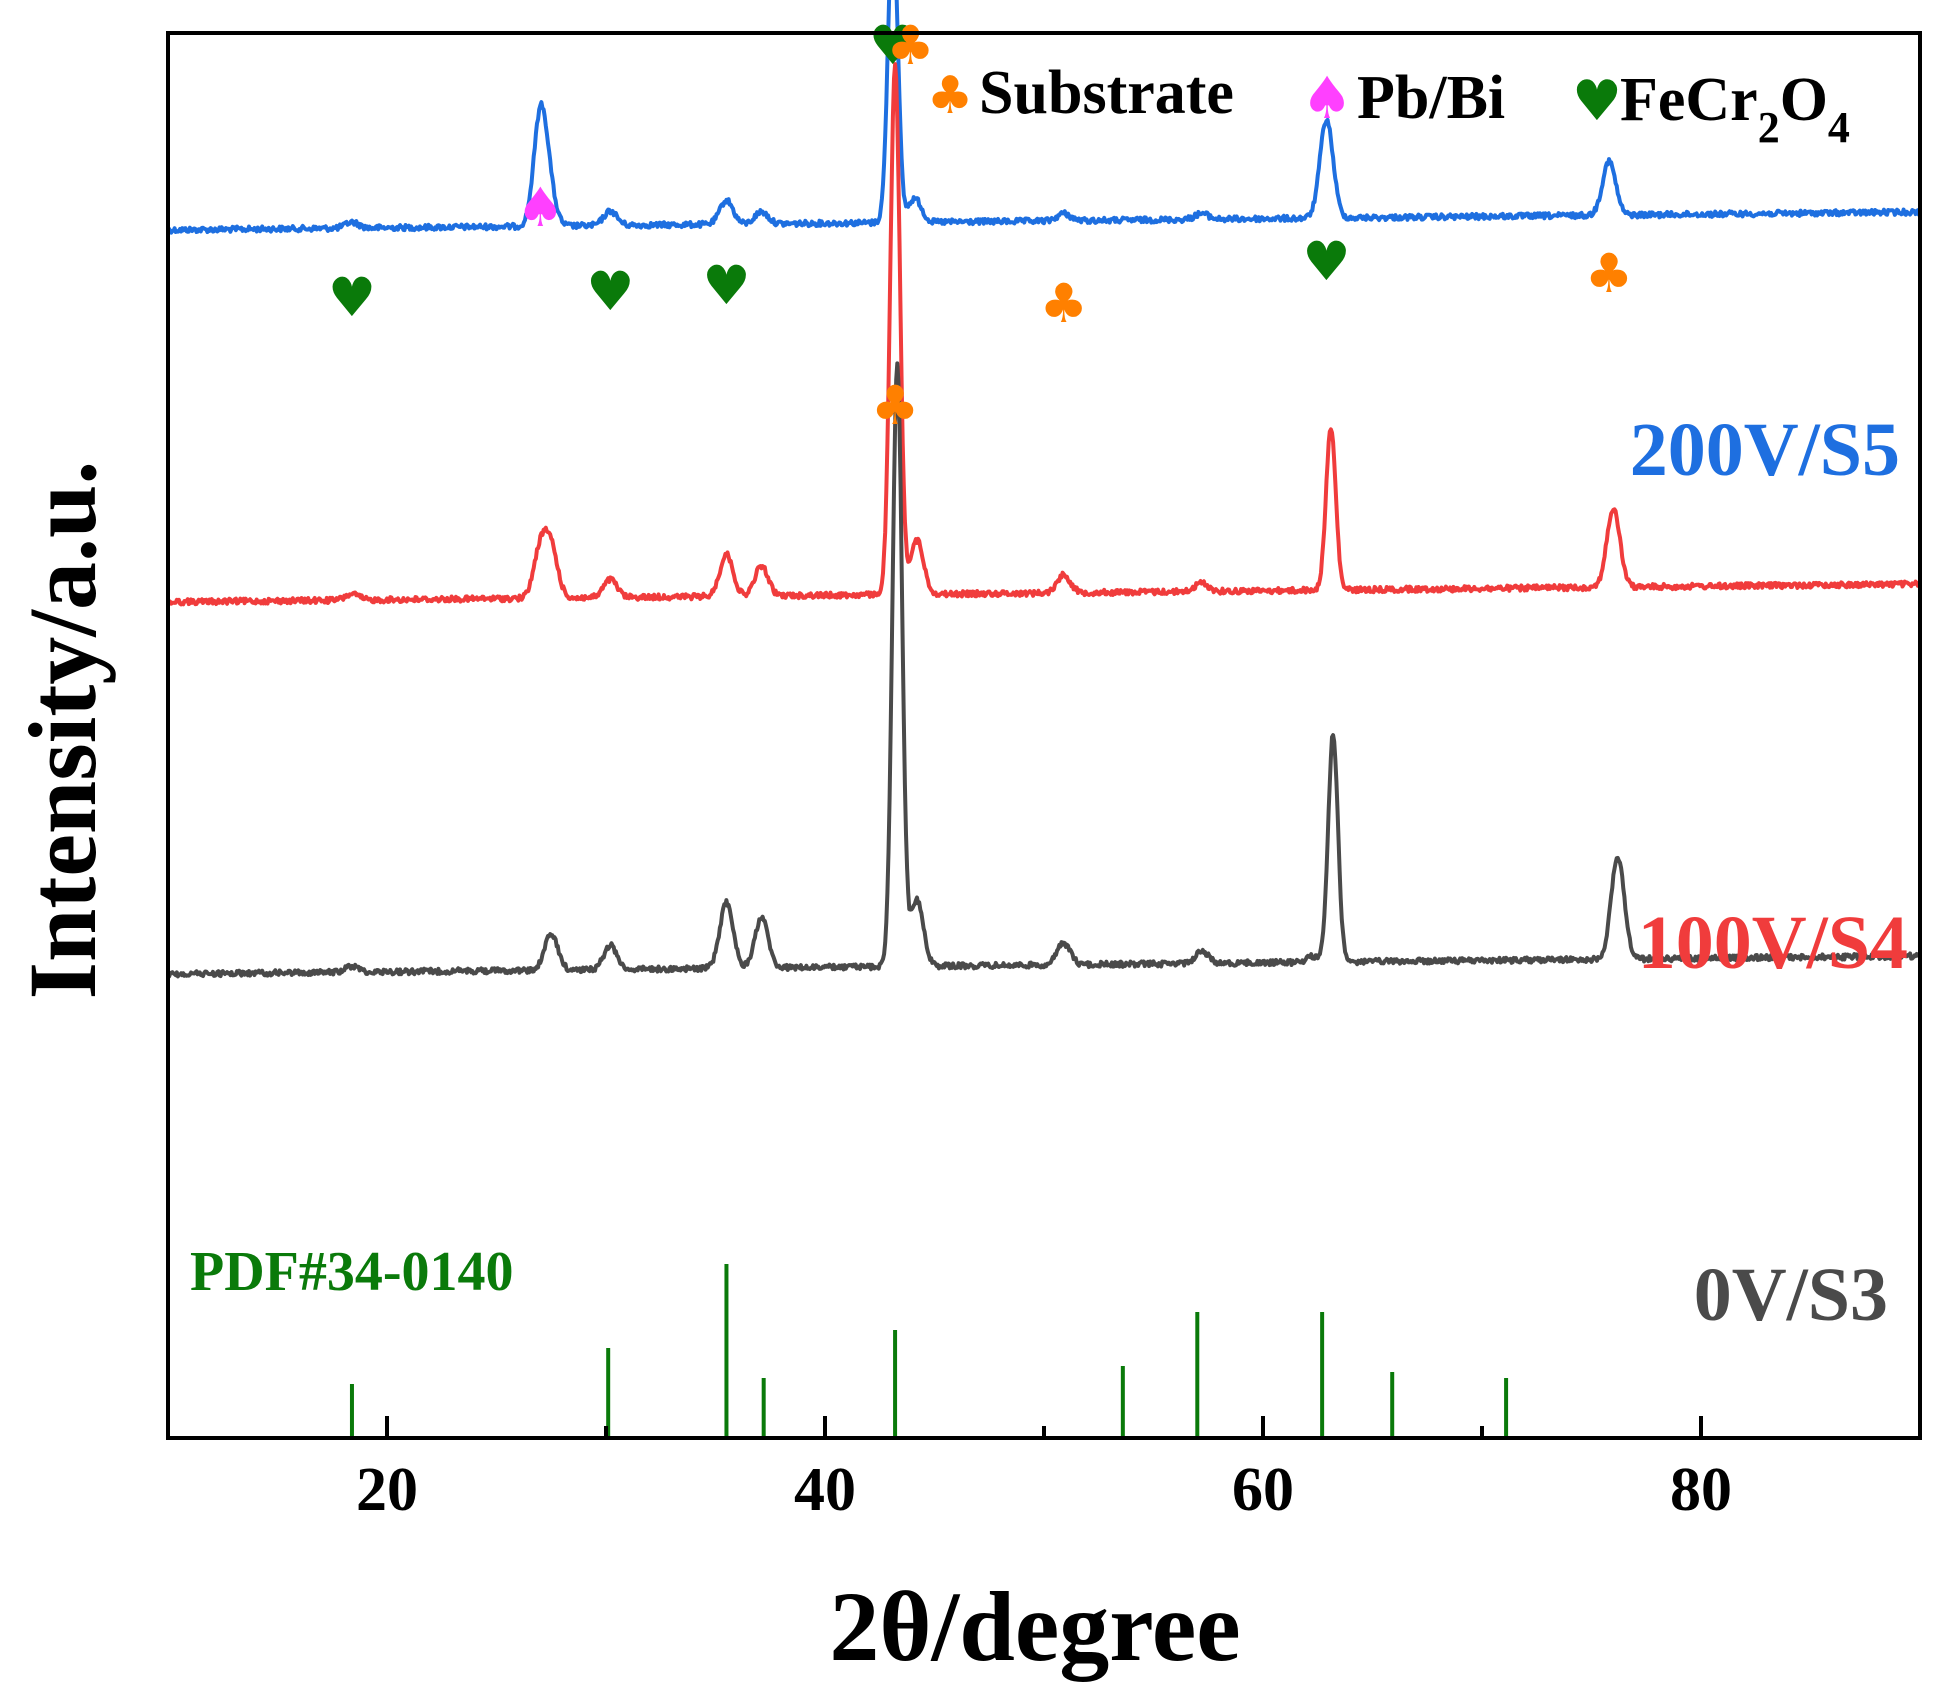  I want to click on legend-fecr2o4-label: FeCr2O4, so click(1735, 109).